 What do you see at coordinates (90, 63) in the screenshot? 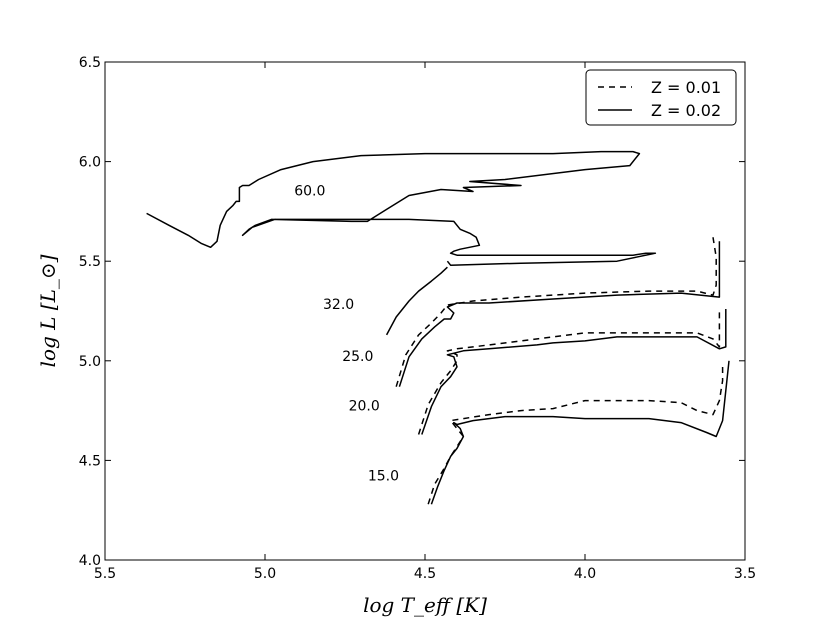
I see `y-tick-label: 6.5` at bounding box center [90, 63].